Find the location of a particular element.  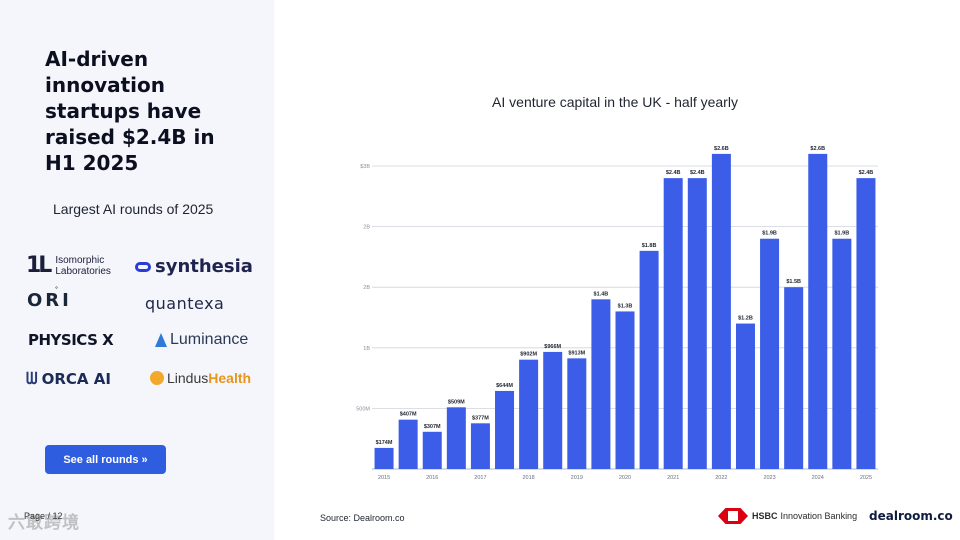

y-tick-label: $3B is located at coordinates (365, 167).